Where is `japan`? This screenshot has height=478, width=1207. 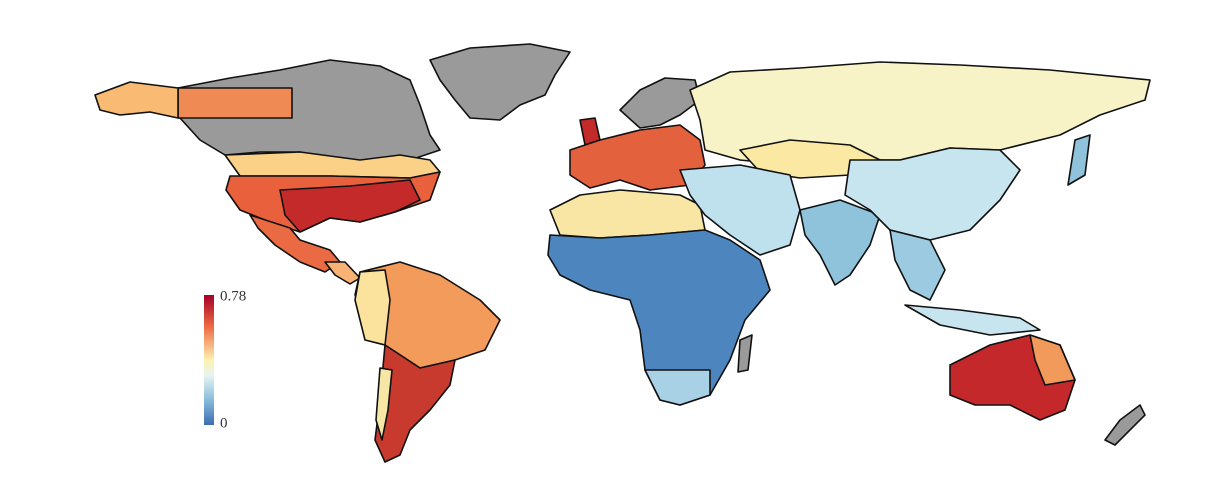 japan is located at coordinates (1079, 160).